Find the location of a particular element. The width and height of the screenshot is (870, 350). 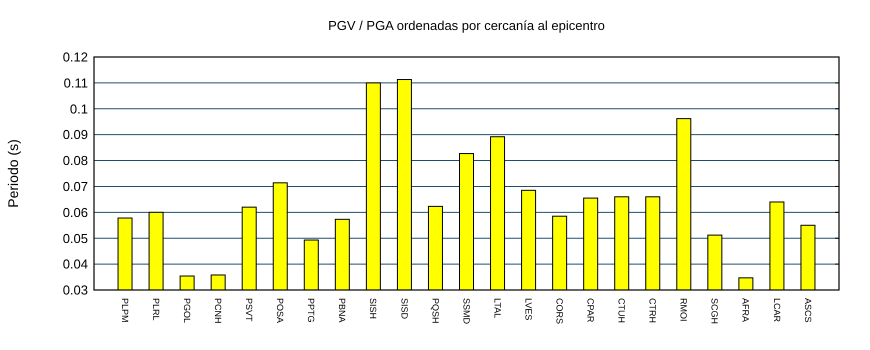

x-tick-label: ASCS is located at coordinates (807, 310).